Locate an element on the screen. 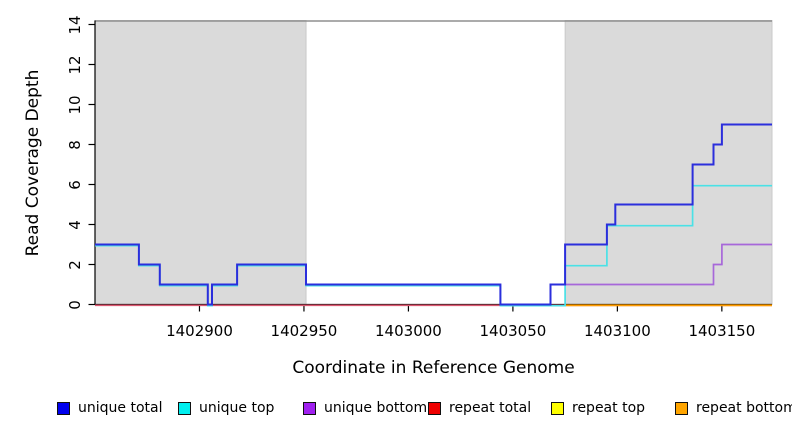 Image resolution: width=792 pixels, height=432 pixels. y-tick-label: 4 is located at coordinates (75, 224).